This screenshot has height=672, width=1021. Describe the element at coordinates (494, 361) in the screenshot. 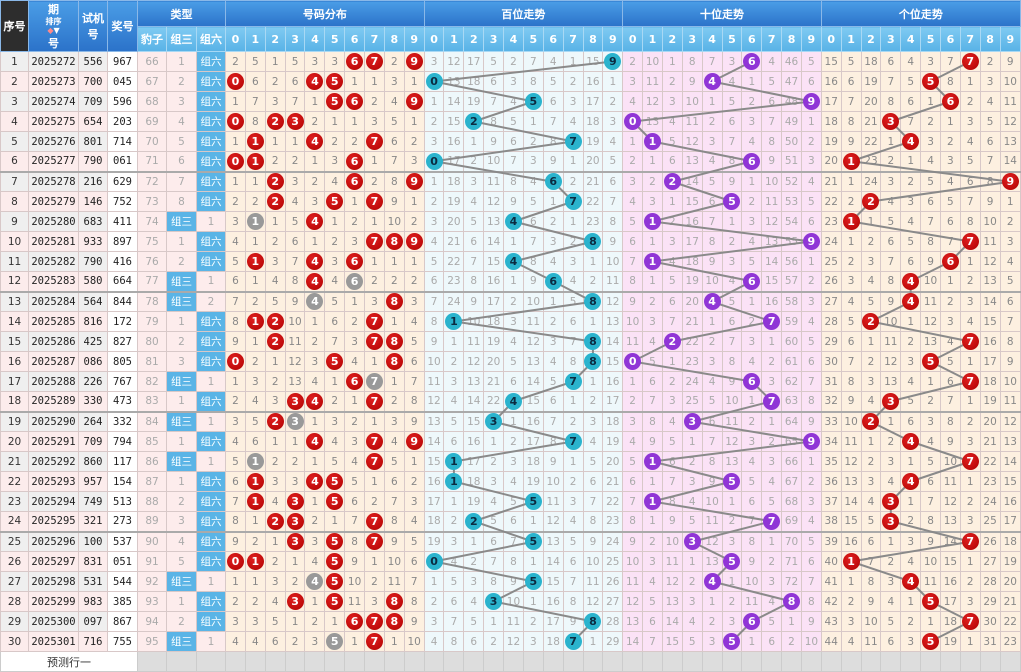

I see `hundreds-cell: 20` at that location.